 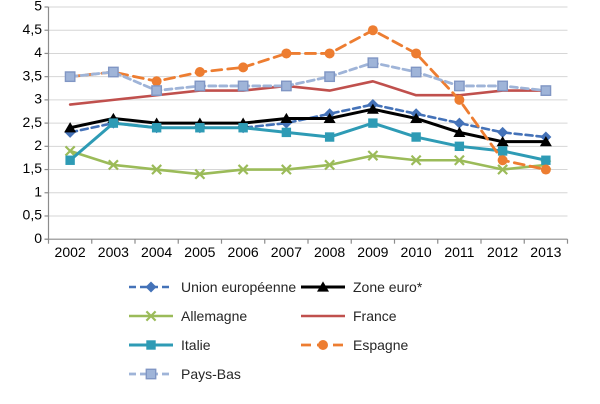 I want to click on legend-label: Italie, so click(x=196, y=344).